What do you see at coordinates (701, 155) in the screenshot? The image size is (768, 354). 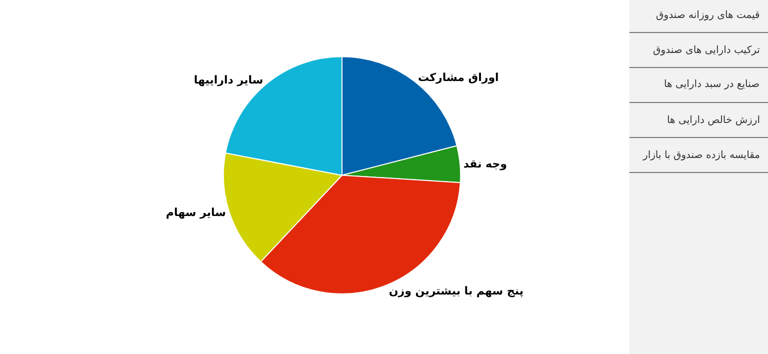 I see `text: مقایسه بازده صندوق با بازار` at bounding box center [701, 155].